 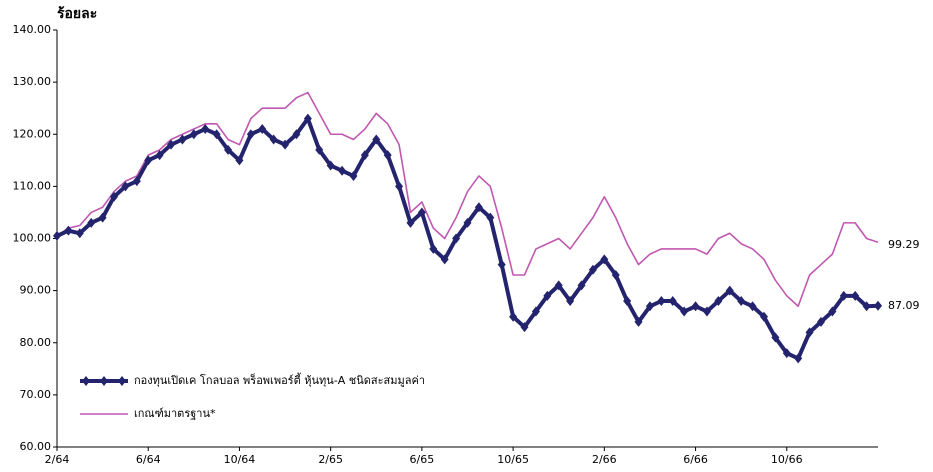 What do you see at coordinates (904, 244) in the screenshot?
I see `end-value-label: 99.29` at bounding box center [904, 244].